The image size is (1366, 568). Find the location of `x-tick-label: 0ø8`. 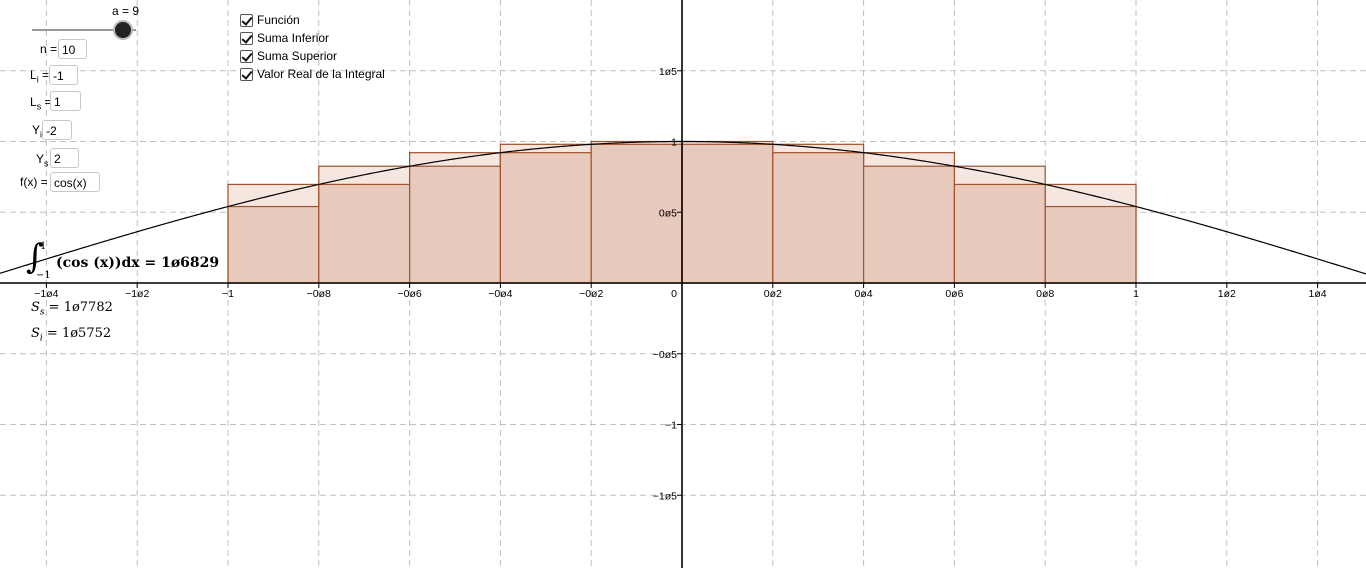

x-tick-label: 0ø8 is located at coordinates (1045, 294).